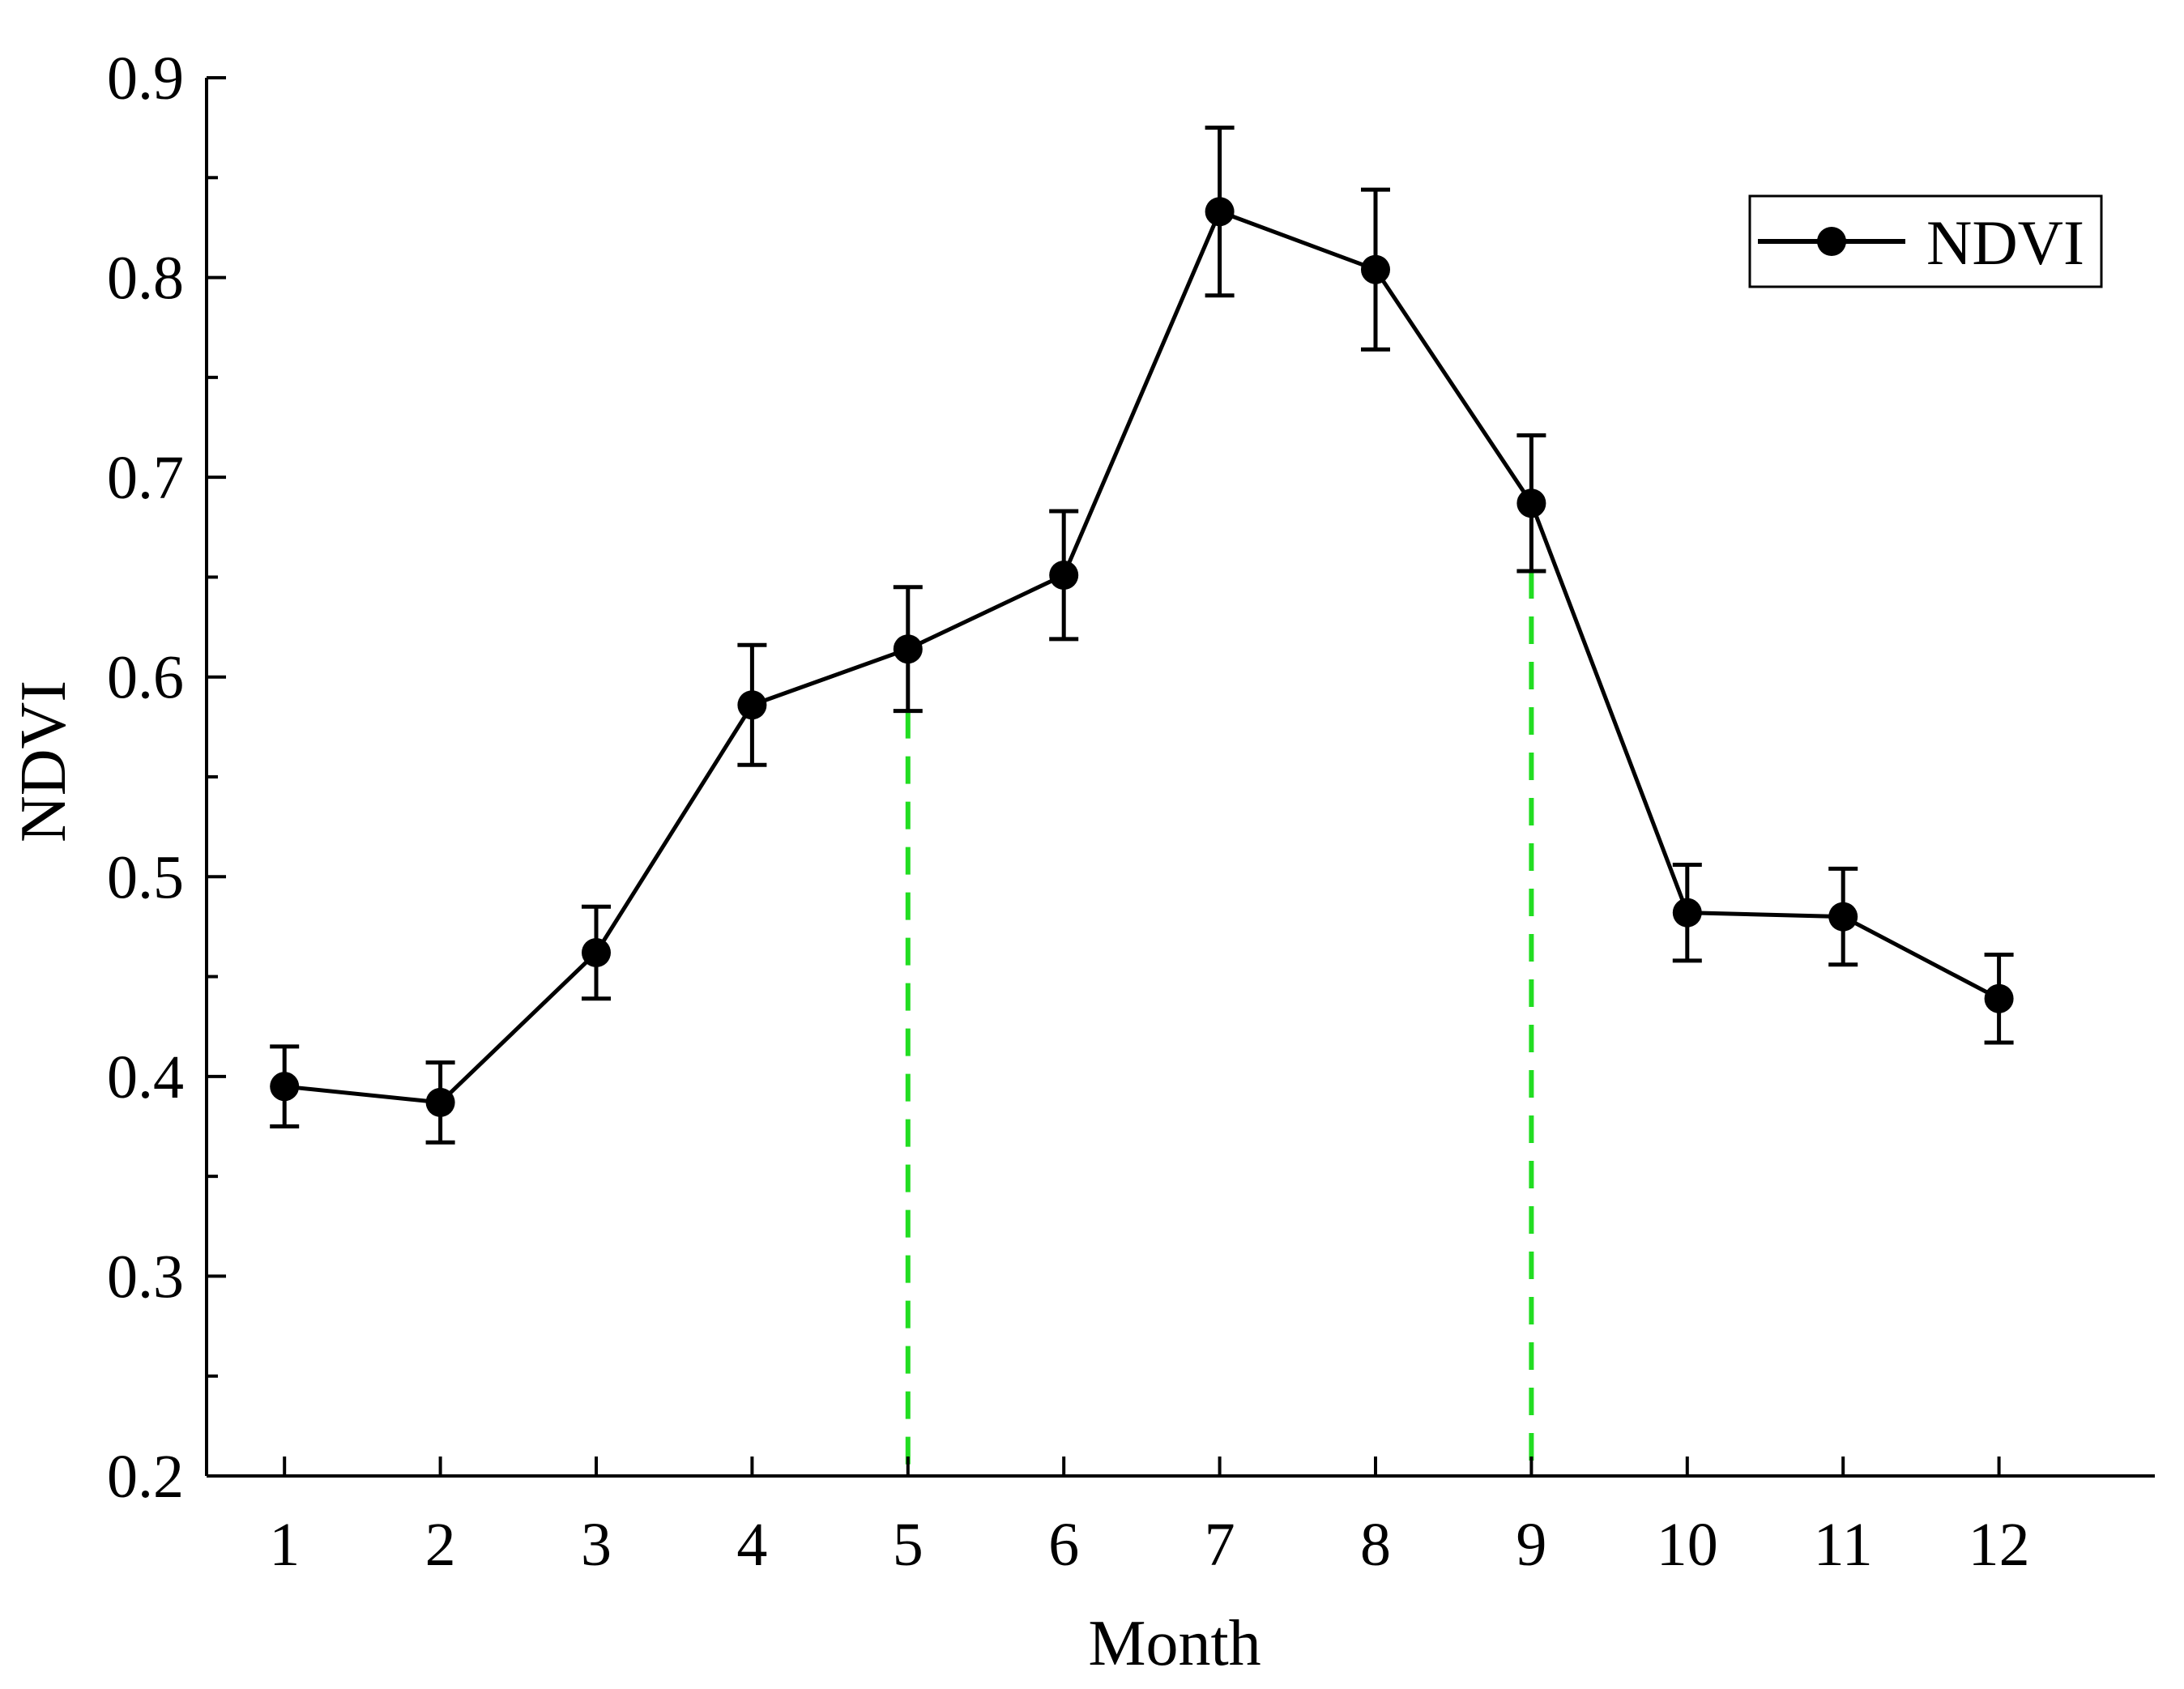 Image resolution: width=2184 pixels, height=1689 pixels. What do you see at coordinates (146, 79) in the screenshot?
I see `y-tick-label: 0.9` at bounding box center [146, 79].